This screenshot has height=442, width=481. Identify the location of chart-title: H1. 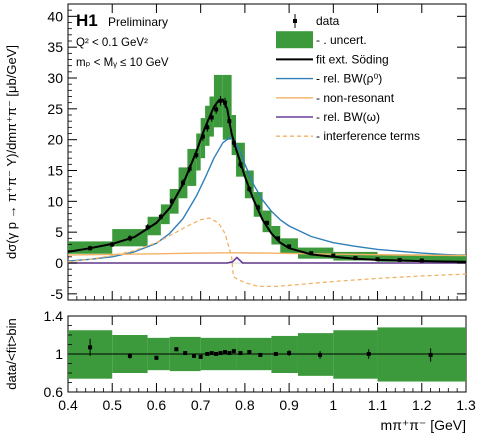
(87, 20).